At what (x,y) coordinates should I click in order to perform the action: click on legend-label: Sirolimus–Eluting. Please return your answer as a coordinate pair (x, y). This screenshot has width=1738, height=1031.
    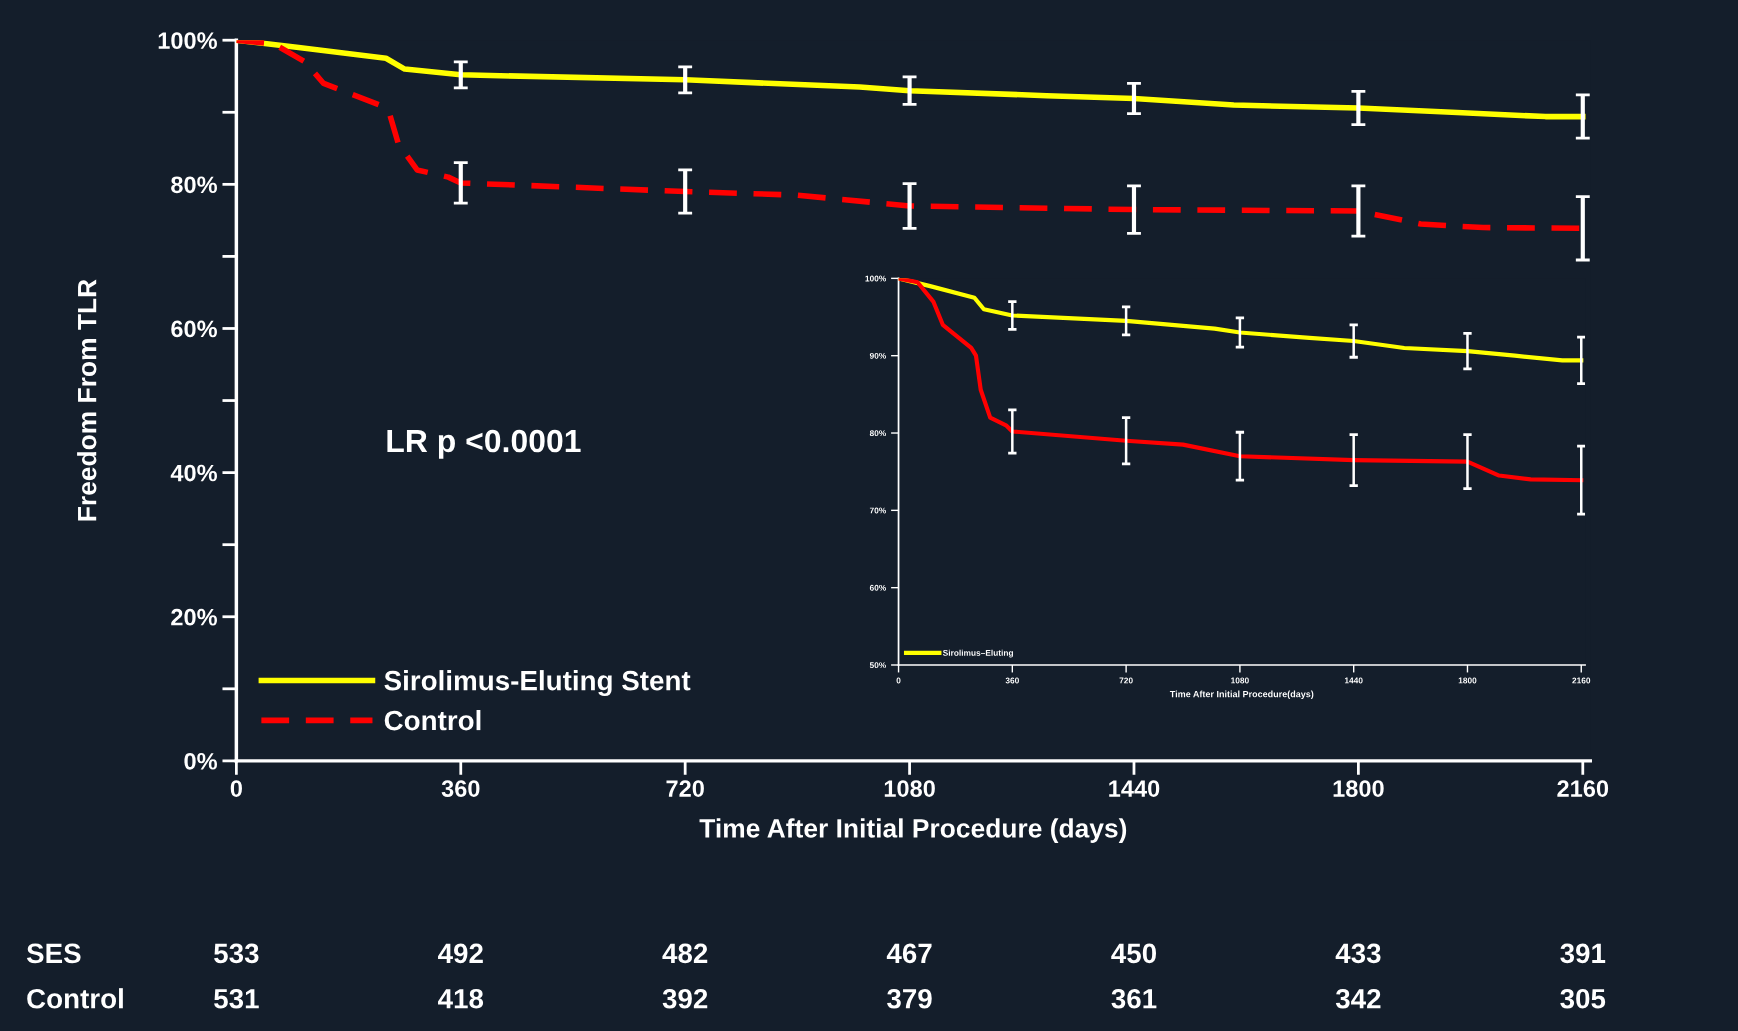
    Looking at the image, I should click on (977, 653).